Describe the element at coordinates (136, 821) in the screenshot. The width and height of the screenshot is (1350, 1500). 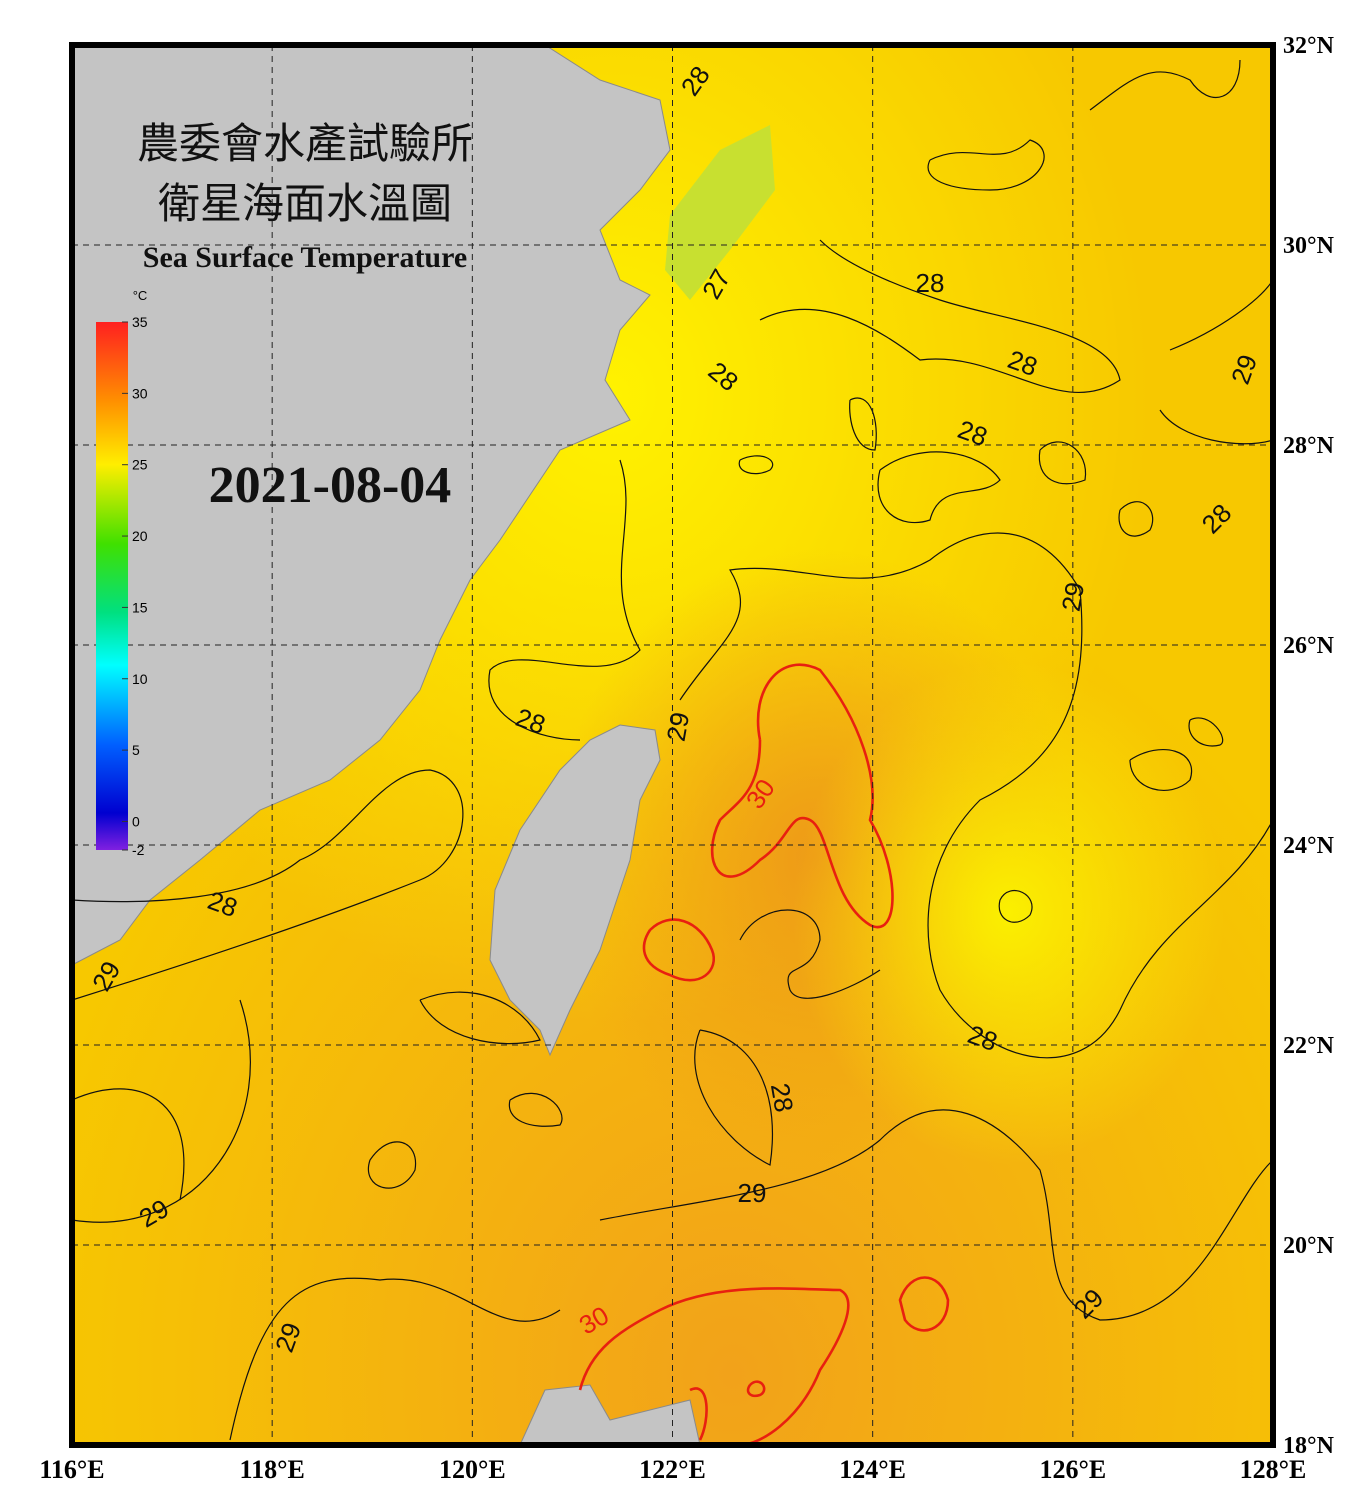
I see `colorbar-tick-label: 0` at that location.